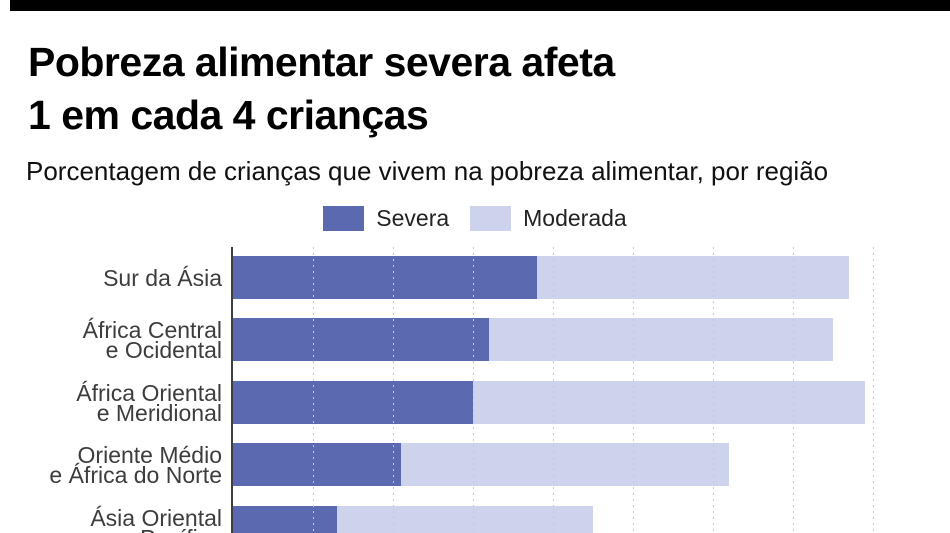 The height and width of the screenshot is (533, 950). I want to click on masthead-bar, so click(480, 5).